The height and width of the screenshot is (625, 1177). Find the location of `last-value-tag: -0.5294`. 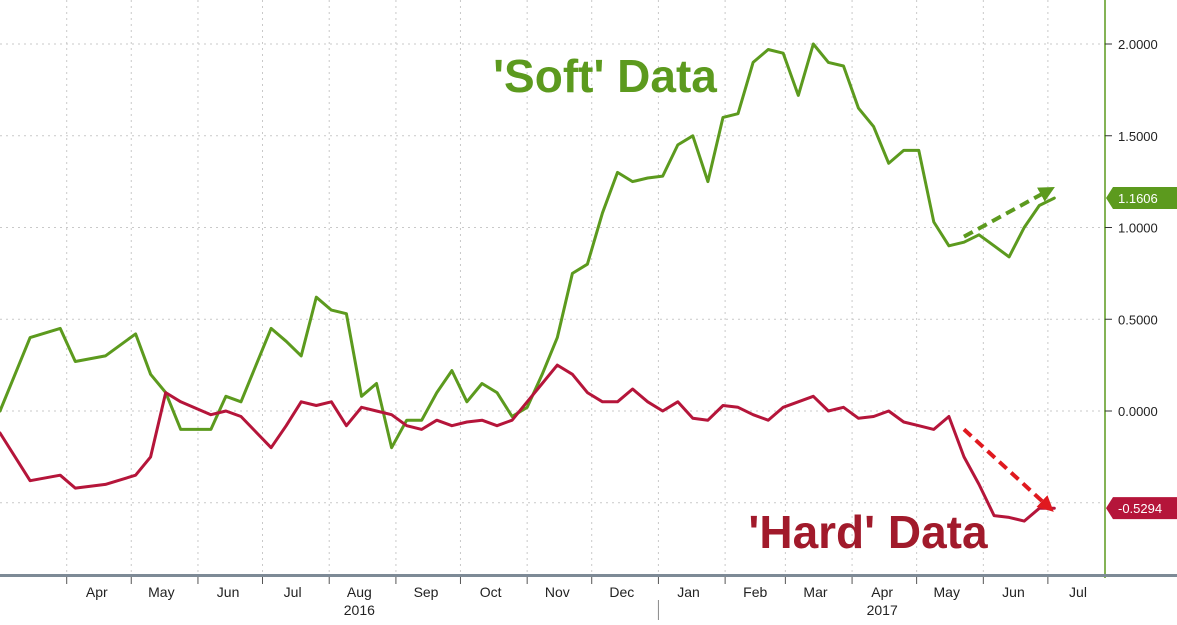

last-value-tag: -0.5294 is located at coordinates (1141, 508).